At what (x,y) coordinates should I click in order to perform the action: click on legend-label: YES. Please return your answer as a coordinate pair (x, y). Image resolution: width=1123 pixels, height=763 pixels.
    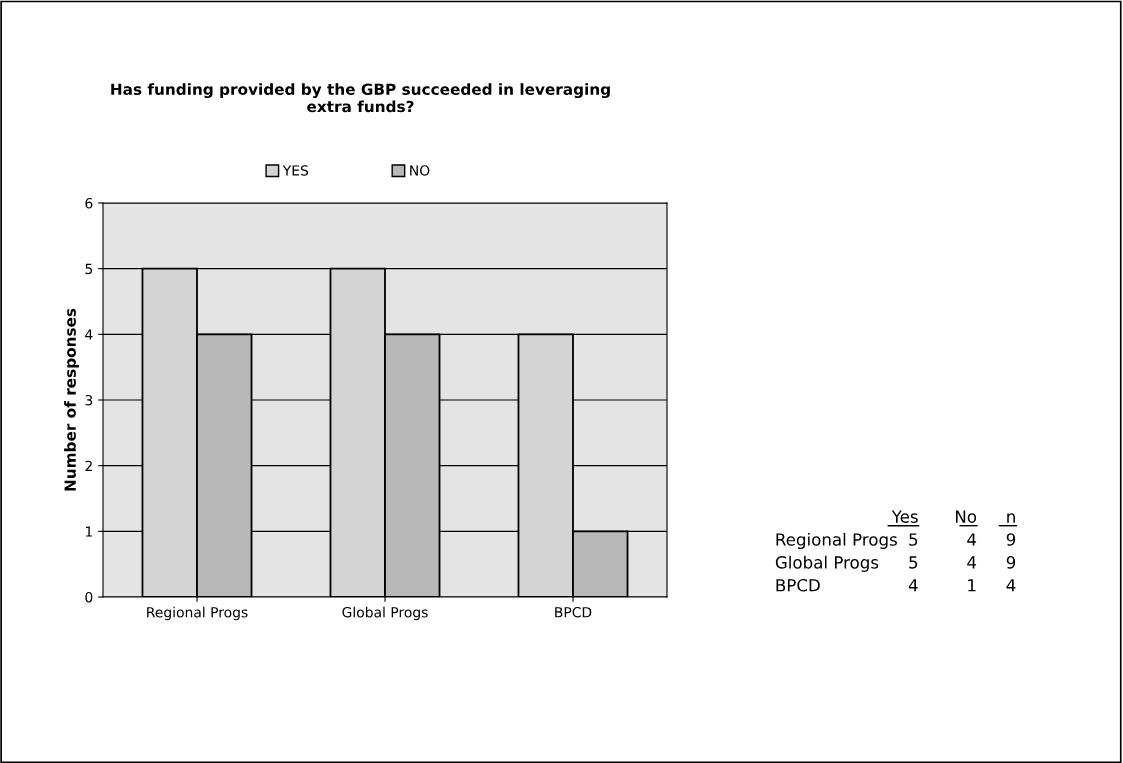
    Looking at the image, I should click on (295, 170).